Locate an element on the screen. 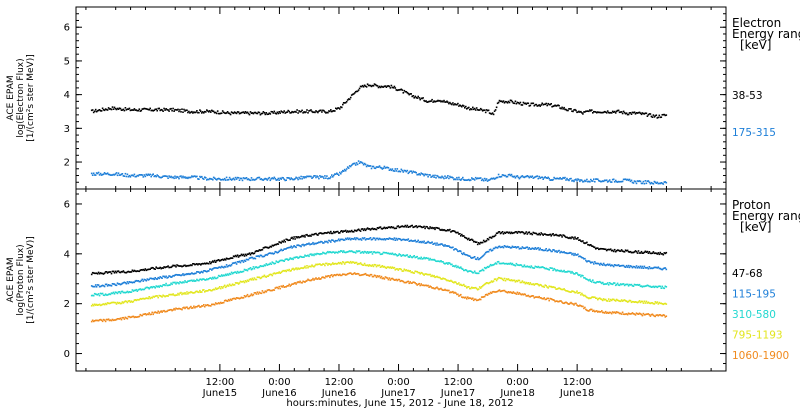 This screenshot has height=410, width=800. legend-heading: Proton is located at coordinates (751, 205).